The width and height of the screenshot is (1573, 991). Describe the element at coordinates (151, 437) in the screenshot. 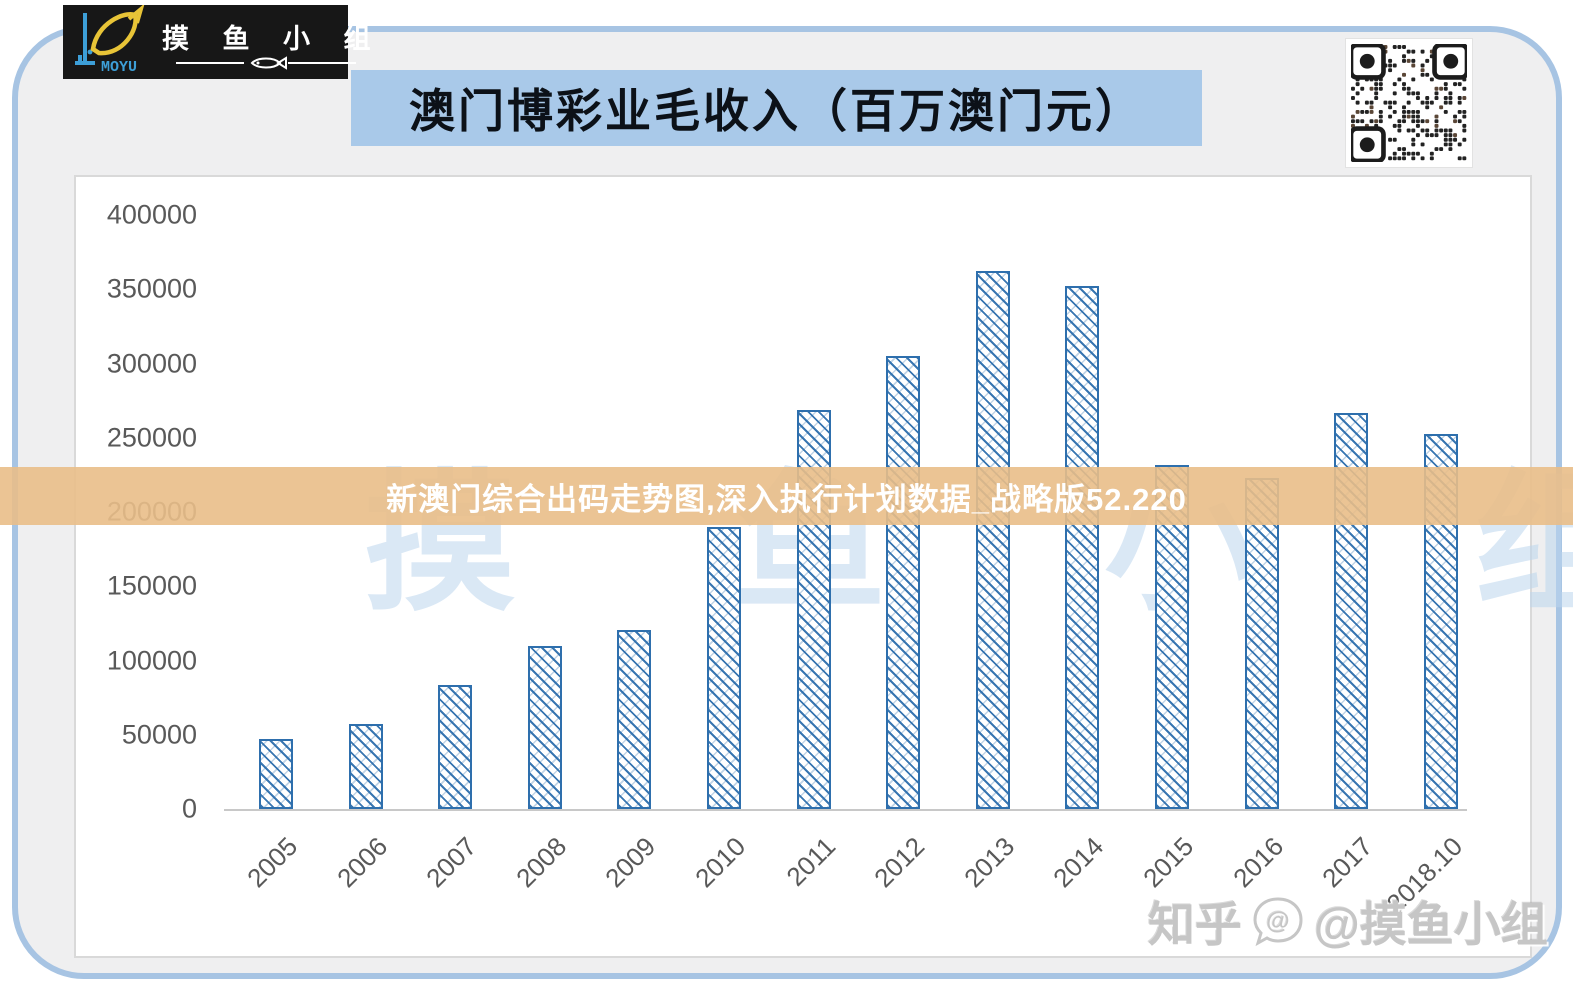

I see `y-axis-tick-label: 250000` at that location.